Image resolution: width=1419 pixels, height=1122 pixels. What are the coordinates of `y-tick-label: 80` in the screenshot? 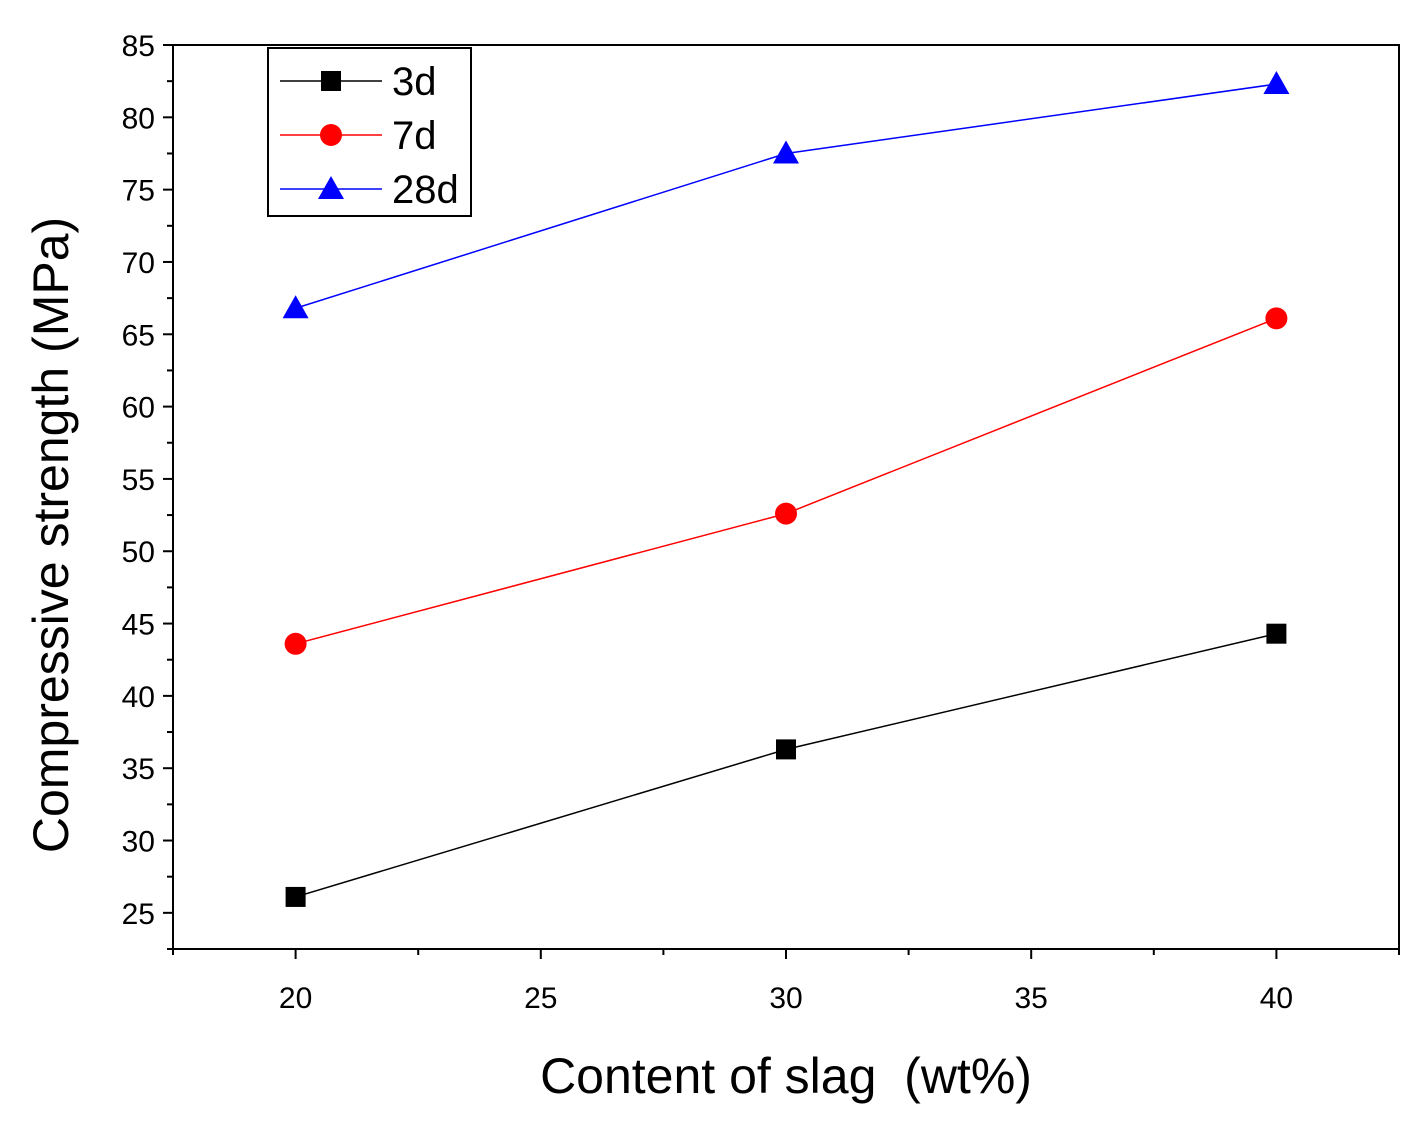 It's located at (138, 118).